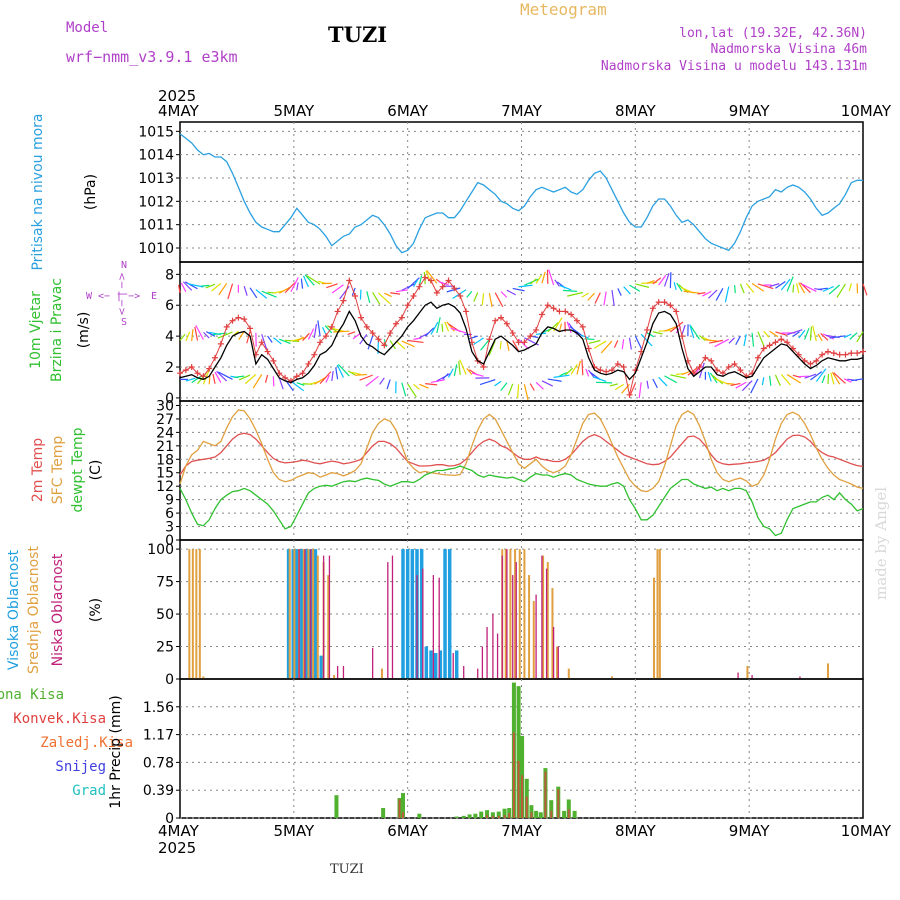  What do you see at coordinates (156, 202) in the screenshot?
I see `pressure-ytick-label: 1012` at bounding box center [156, 202].